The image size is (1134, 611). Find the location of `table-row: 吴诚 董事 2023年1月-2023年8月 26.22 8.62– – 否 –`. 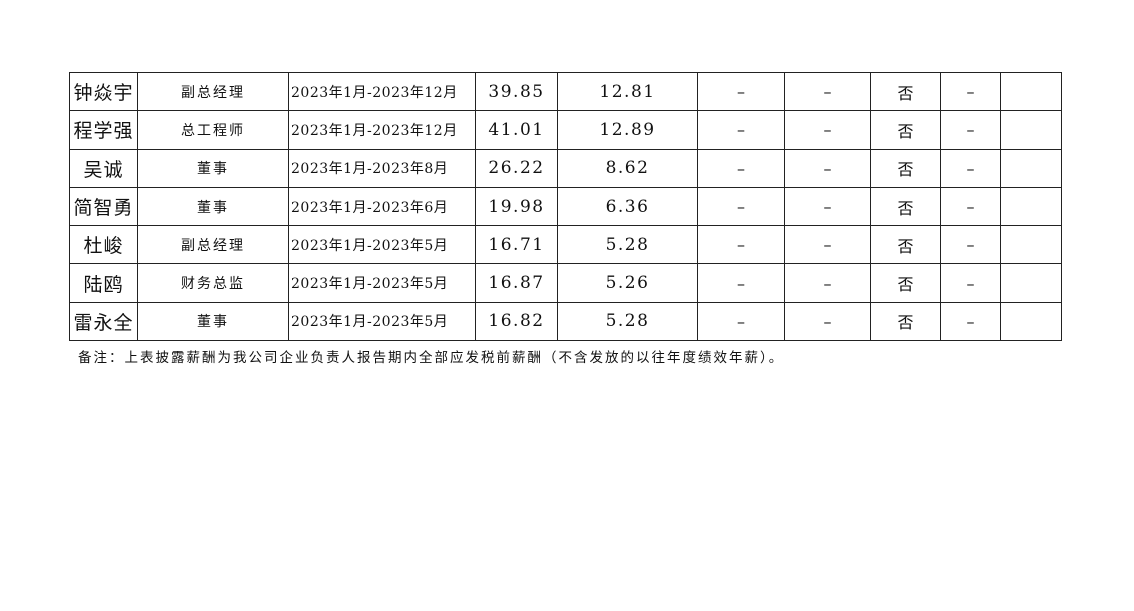

table-row: 吴诚 董事 2023年1月-2023年8月 26.22 8.62– – 否 – is located at coordinates (565, 168).